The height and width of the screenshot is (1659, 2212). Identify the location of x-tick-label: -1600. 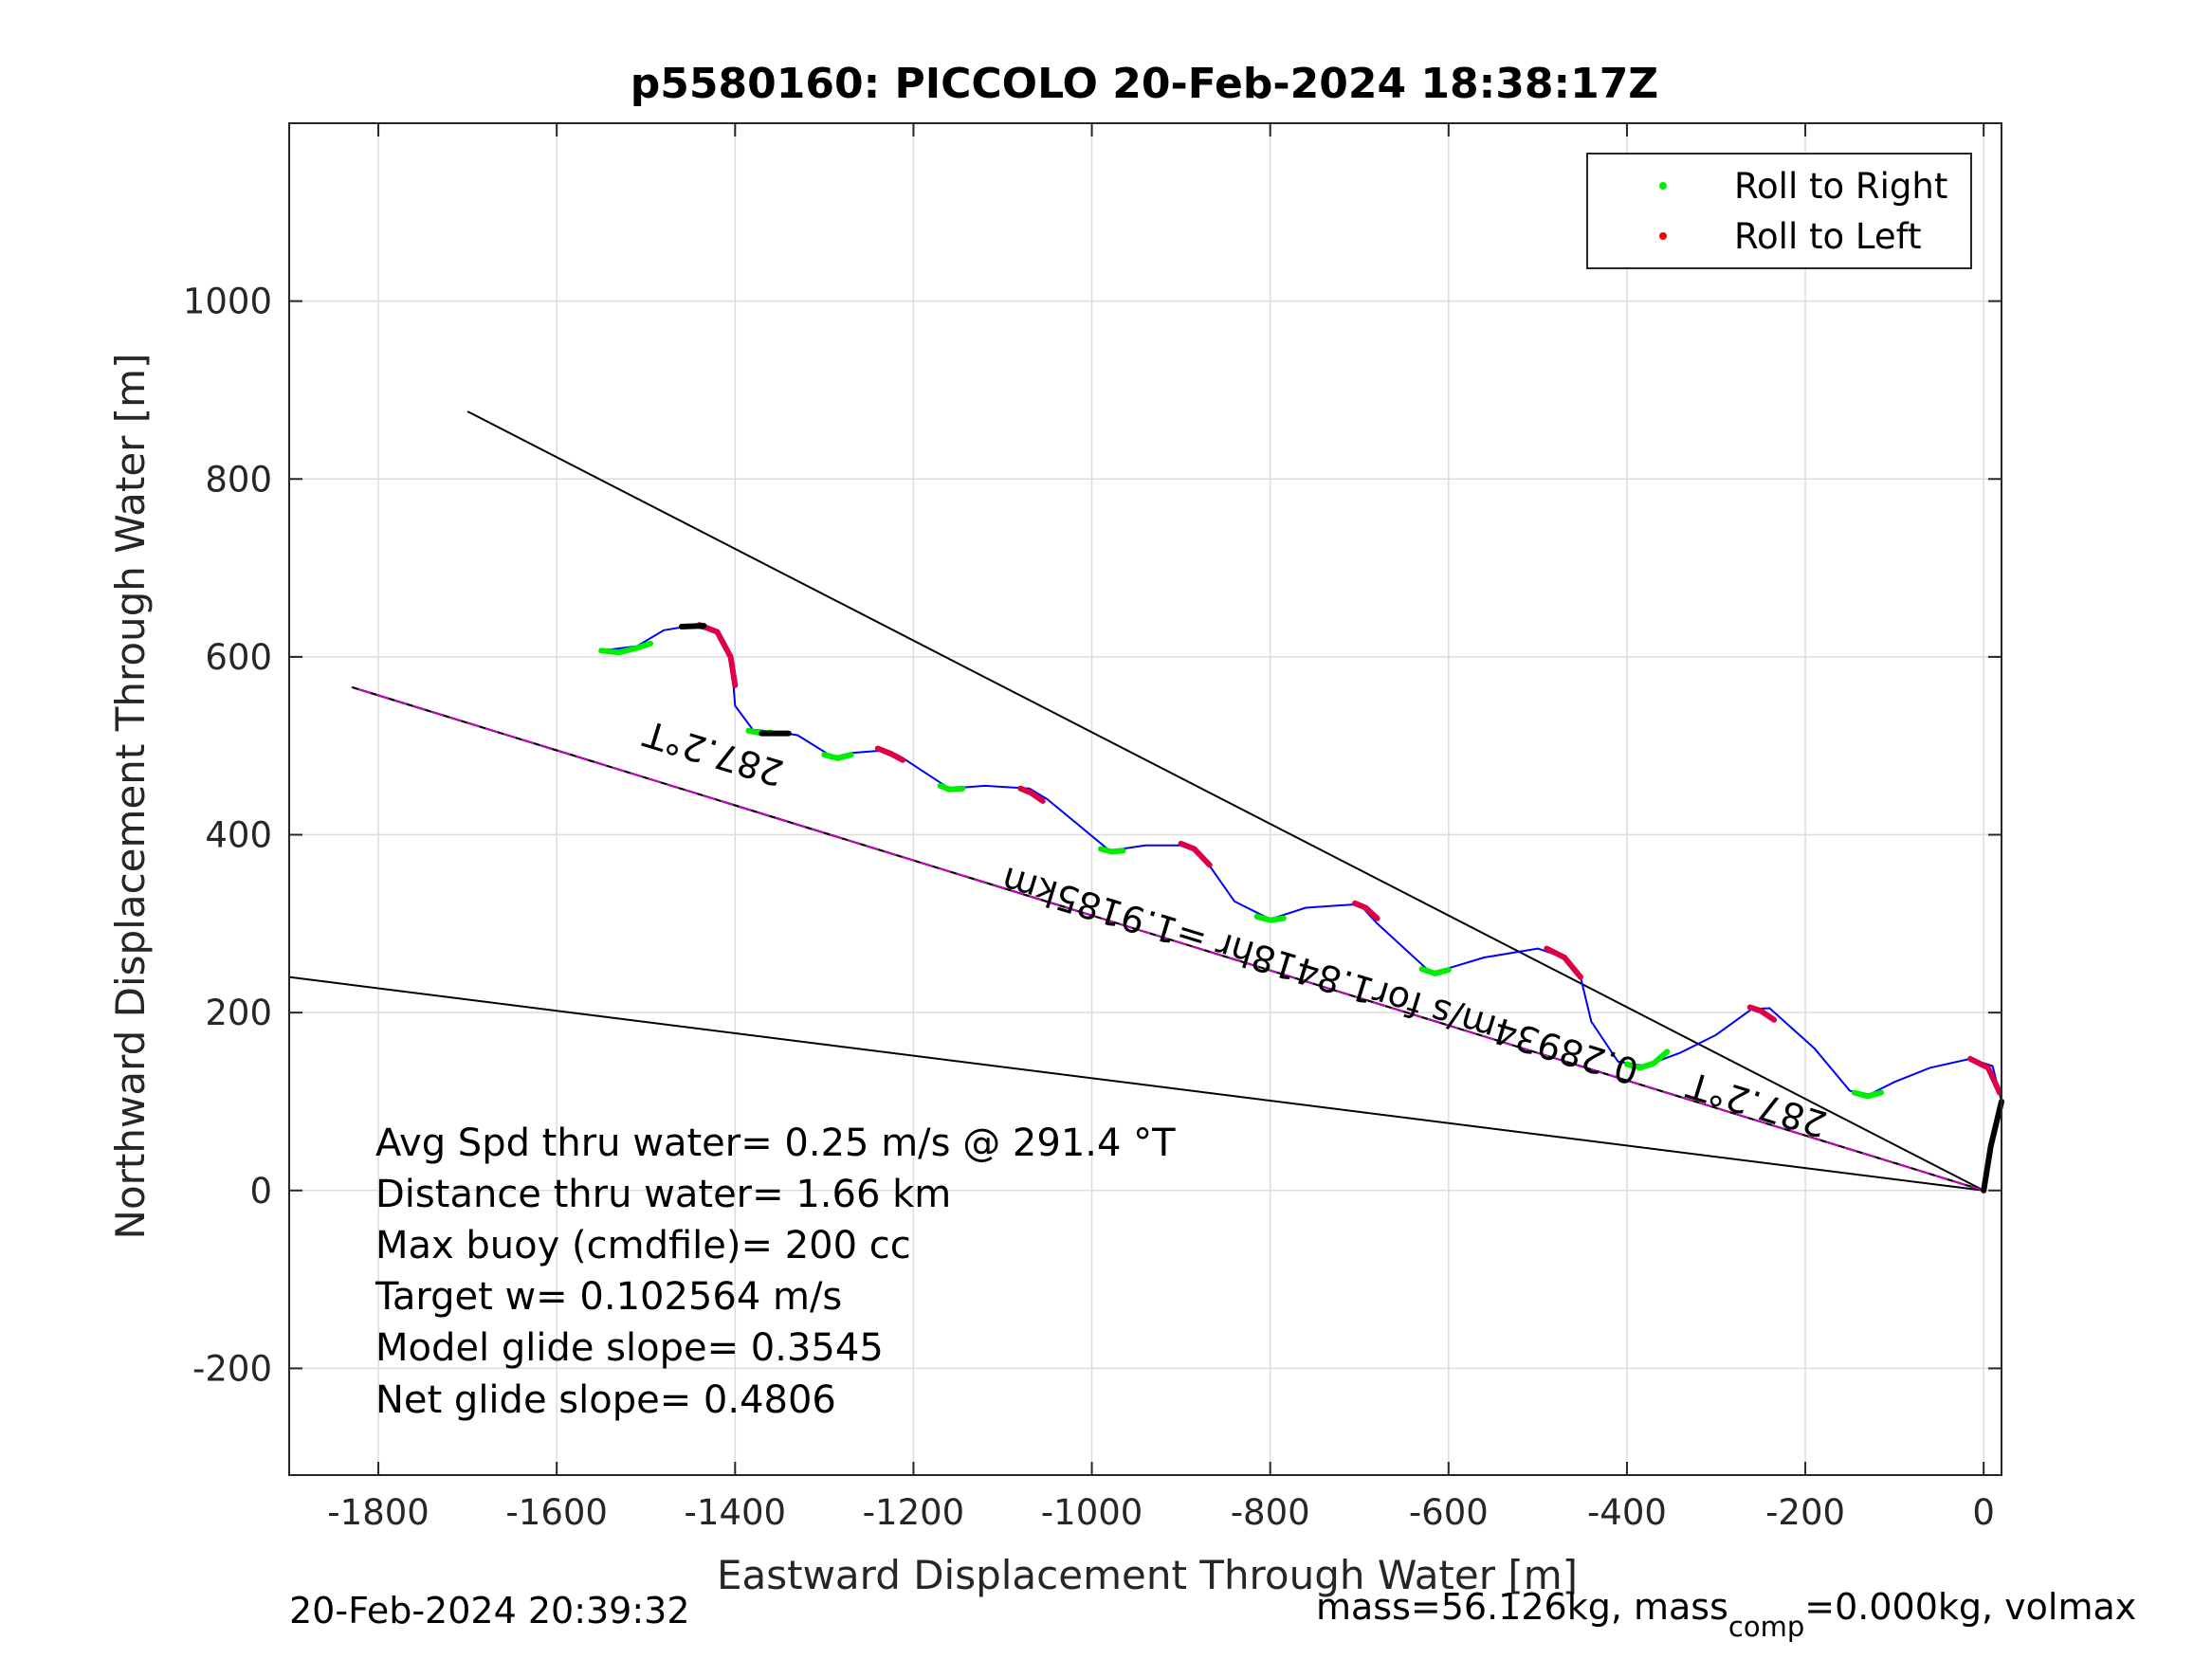
(556, 1512).